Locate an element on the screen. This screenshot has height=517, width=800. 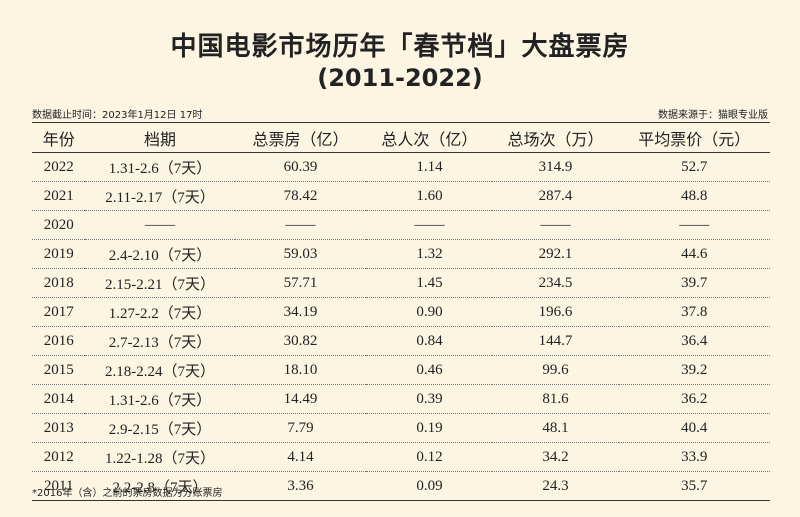
table-cell: 48.1 is located at coordinates (555, 428).